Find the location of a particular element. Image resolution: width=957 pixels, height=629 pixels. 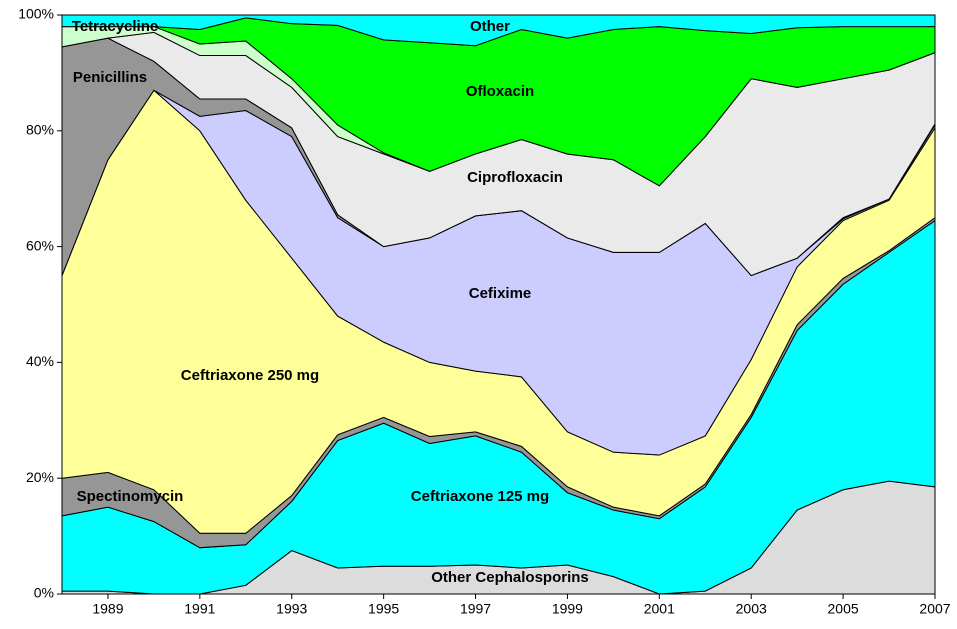

y-tick-label: 40% is located at coordinates (40, 361).